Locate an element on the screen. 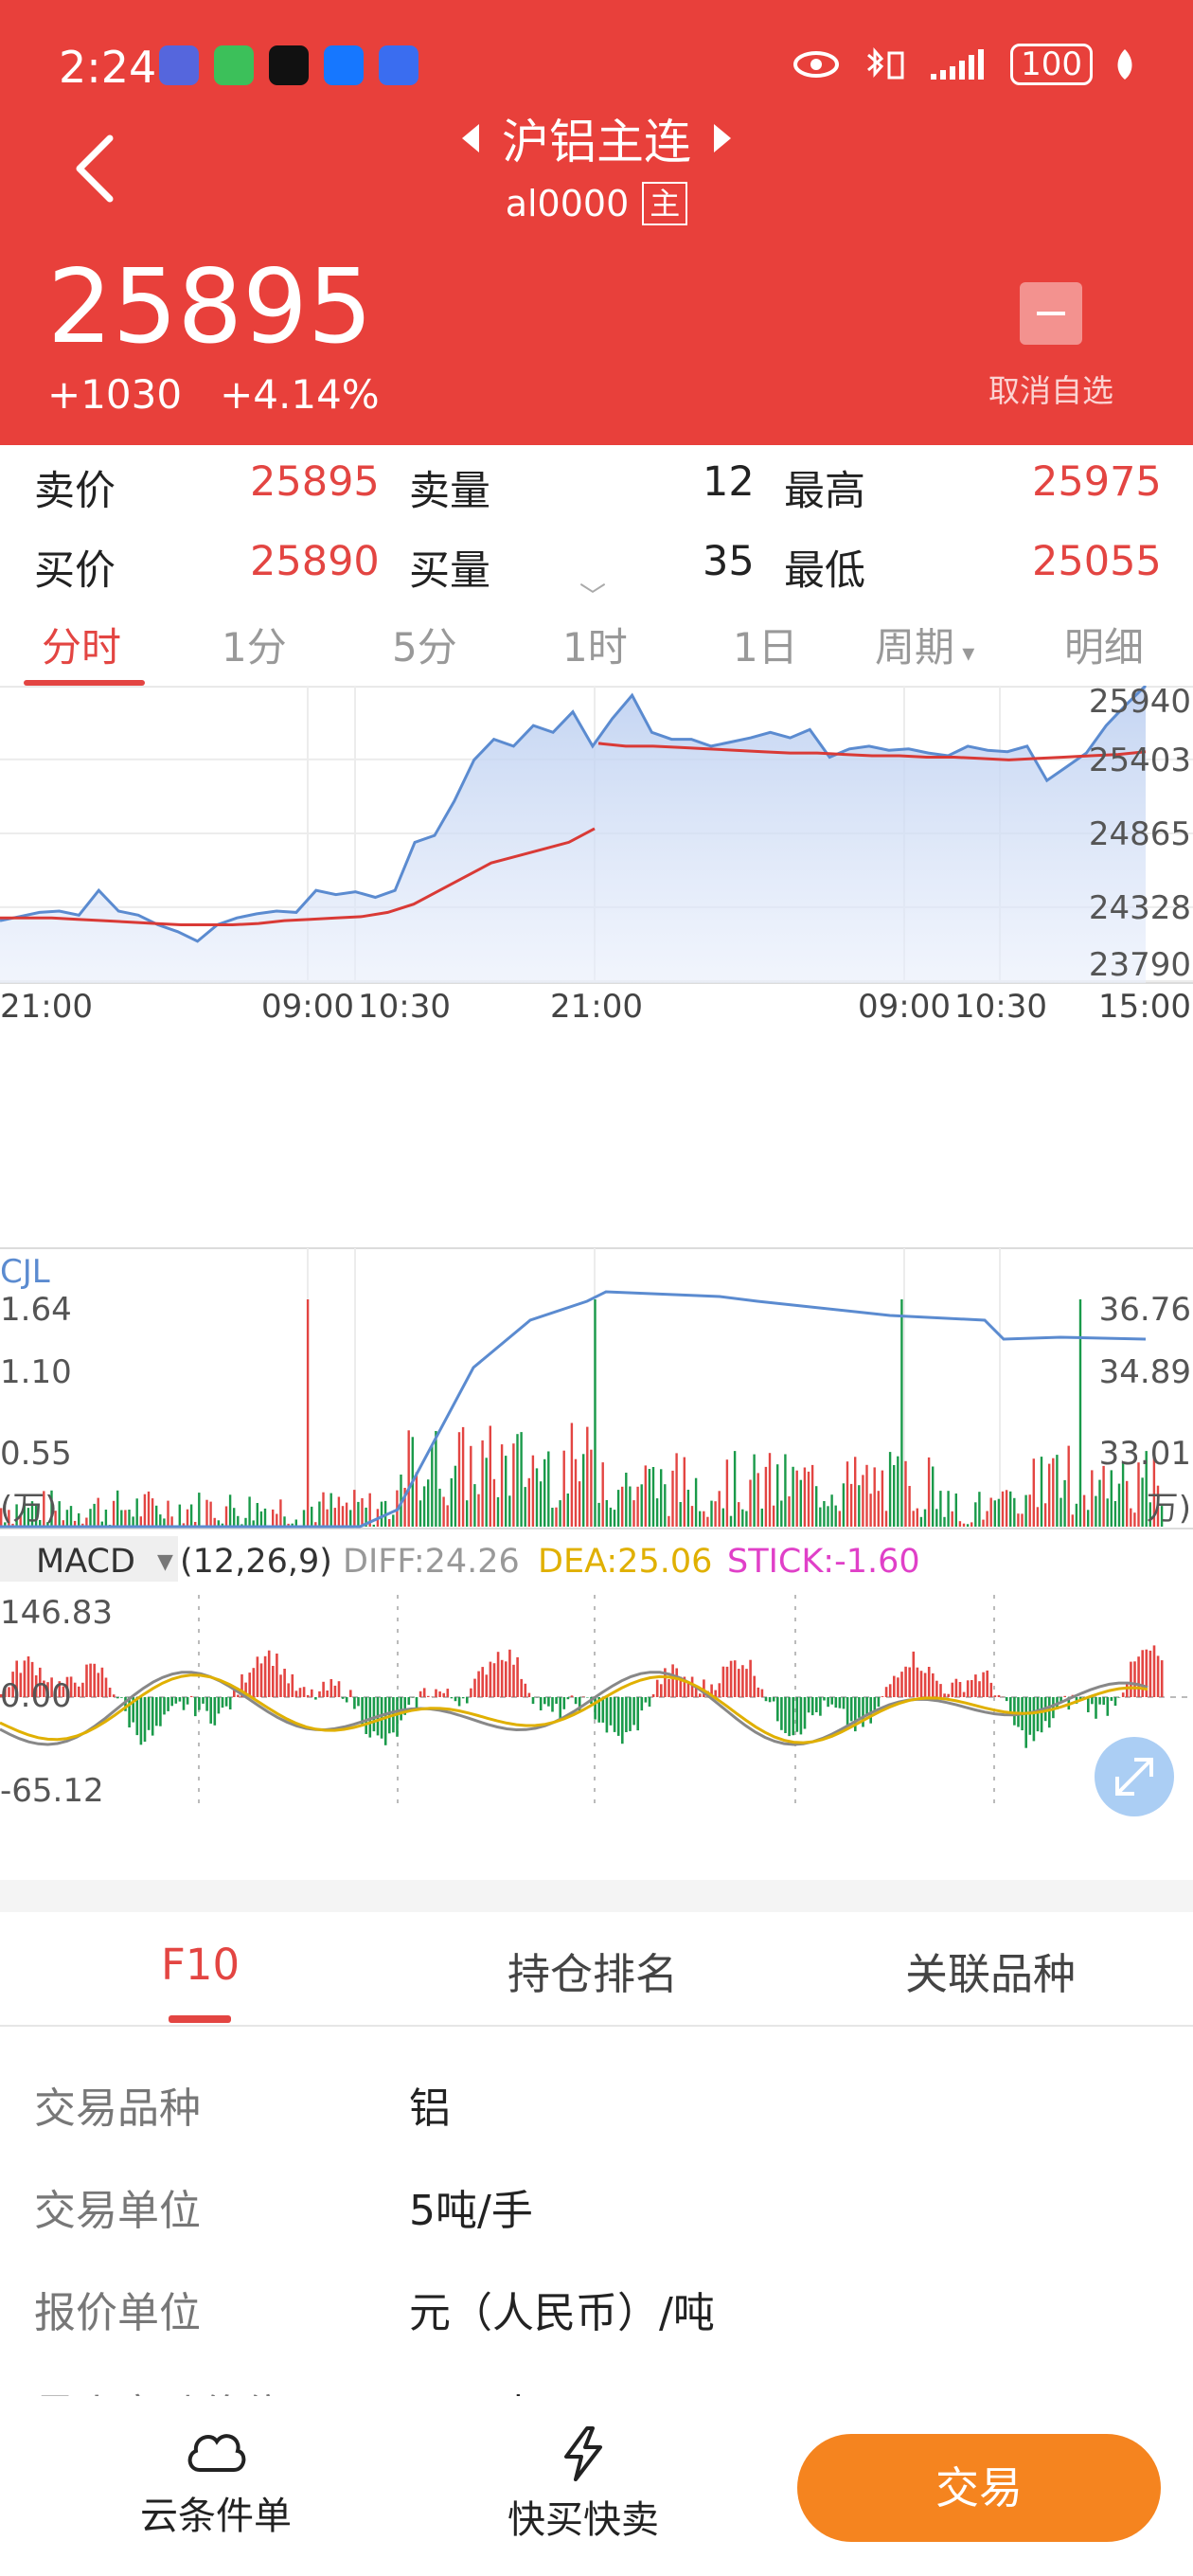 This screenshot has width=1193, height=2576. tab-1hour: 1时 is located at coordinates (595, 647).